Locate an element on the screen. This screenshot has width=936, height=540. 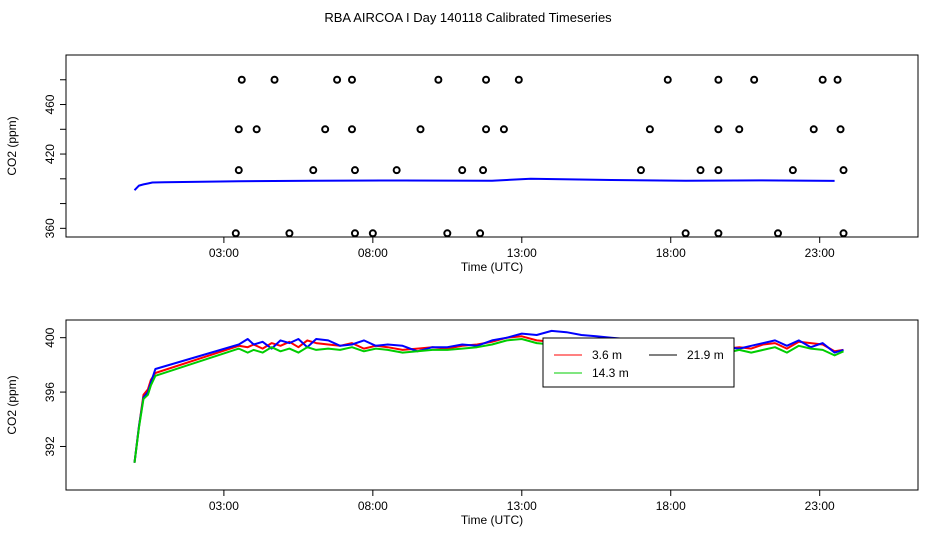
y-tick-label: 360 is located at coordinates (50, 228).